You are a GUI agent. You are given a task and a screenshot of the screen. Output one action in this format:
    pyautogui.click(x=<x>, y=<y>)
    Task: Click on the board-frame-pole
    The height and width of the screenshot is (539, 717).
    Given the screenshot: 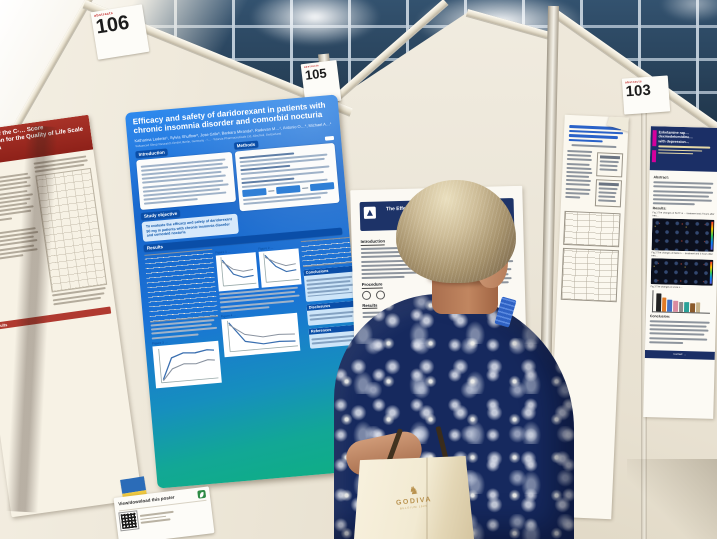 What is the action you would take?
    pyautogui.click(x=644, y=320)
    